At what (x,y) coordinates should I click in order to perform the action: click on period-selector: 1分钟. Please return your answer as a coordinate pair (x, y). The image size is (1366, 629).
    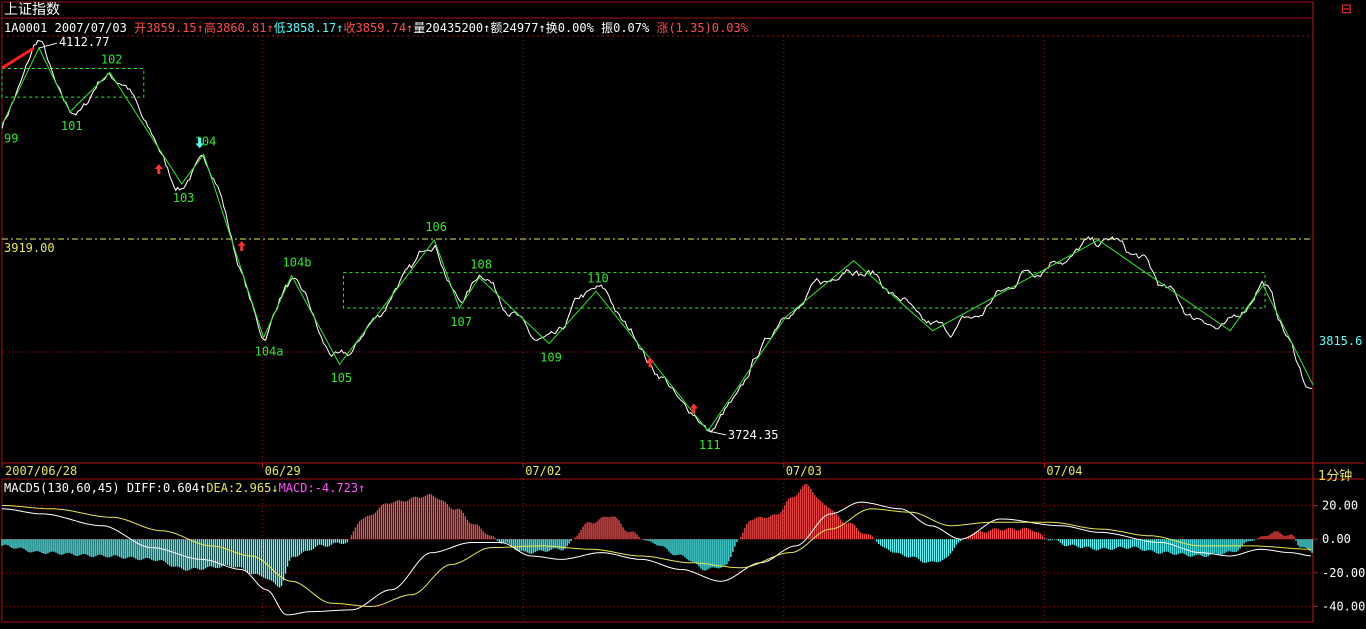
    Looking at the image, I should click on (1335, 476).